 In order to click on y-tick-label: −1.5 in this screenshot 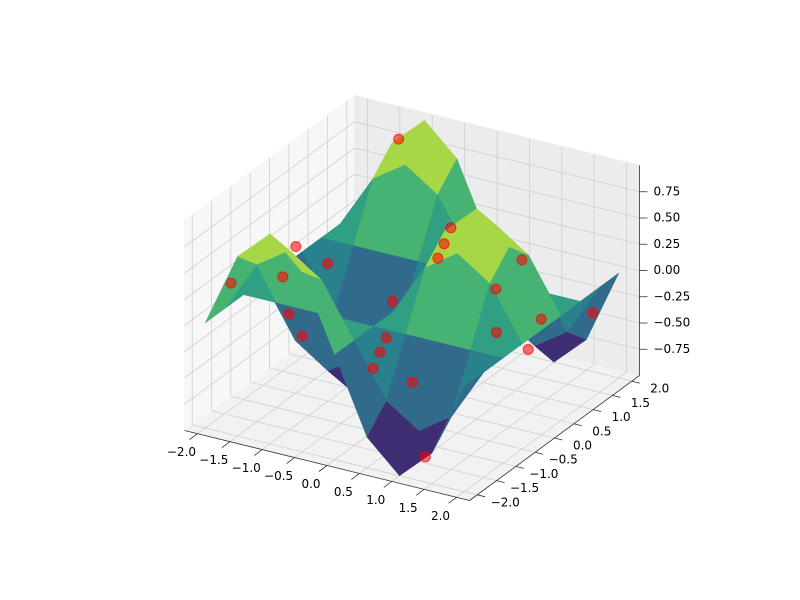, I will do `click(524, 488)`.